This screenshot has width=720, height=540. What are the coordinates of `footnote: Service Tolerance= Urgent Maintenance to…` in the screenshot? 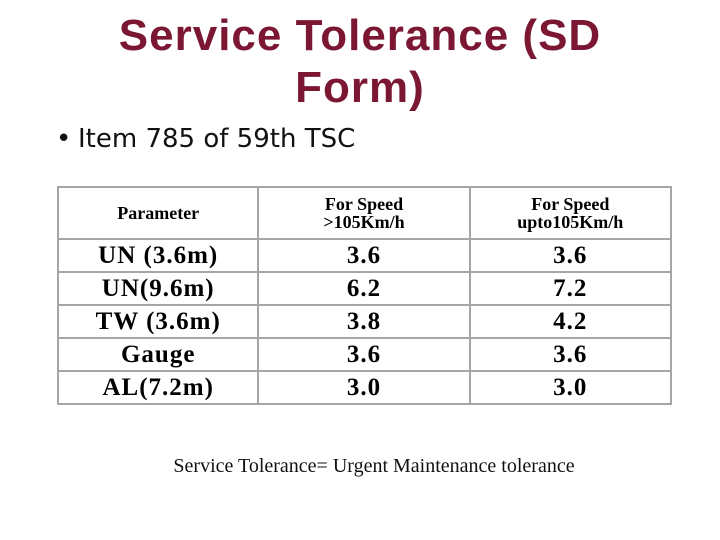 It's located at (374, 466).